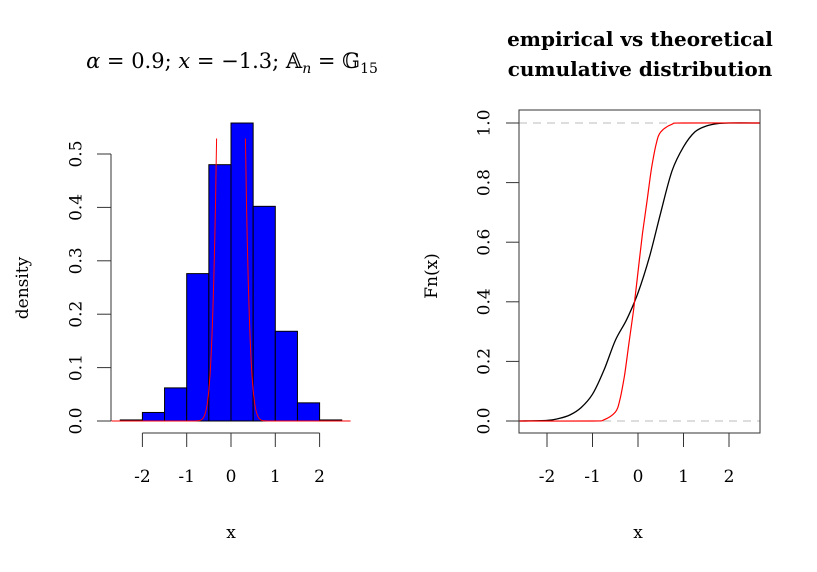 The image size is (817, 572). What do you see at coordinates (89, 287) in the screenshot?
I see `y-axis: 0.0 0.1 0.2 0.3 0.4 0.5` at bounding box center [89, 287].